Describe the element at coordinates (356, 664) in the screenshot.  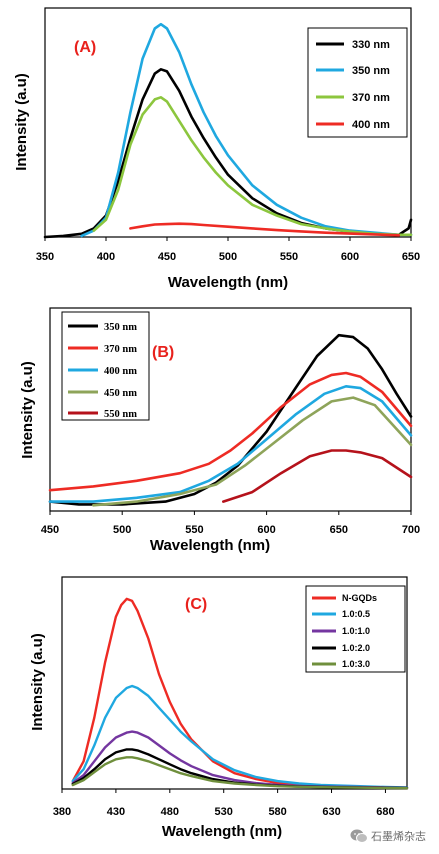
I see `legend-entry: 1.0:3.0` at that location.